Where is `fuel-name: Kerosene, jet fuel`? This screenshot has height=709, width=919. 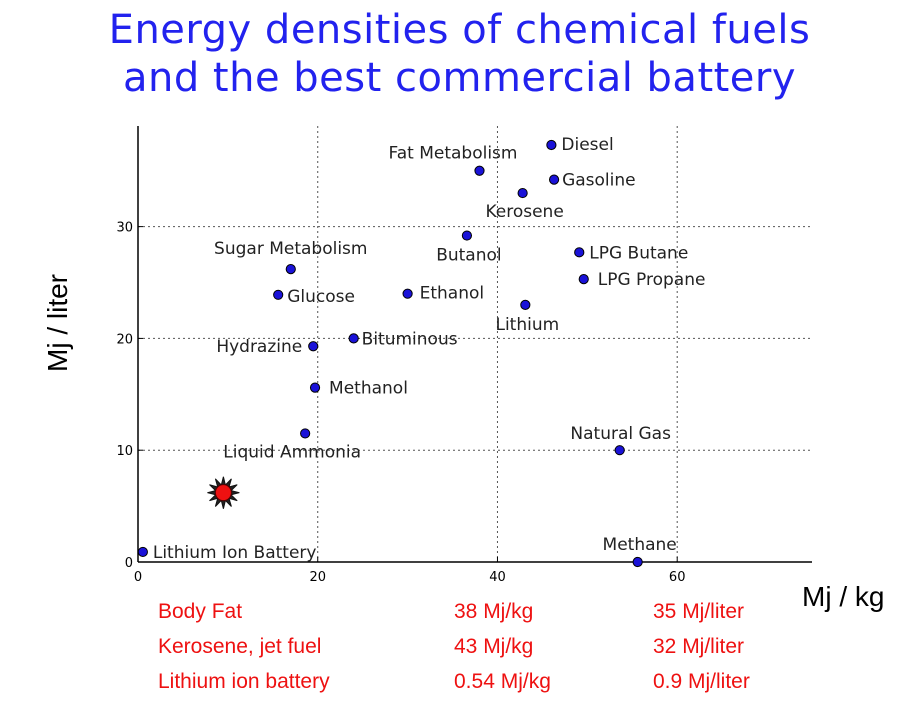 fuel-name: Kerosene, jet fuel is located at coordinates (240, 646).